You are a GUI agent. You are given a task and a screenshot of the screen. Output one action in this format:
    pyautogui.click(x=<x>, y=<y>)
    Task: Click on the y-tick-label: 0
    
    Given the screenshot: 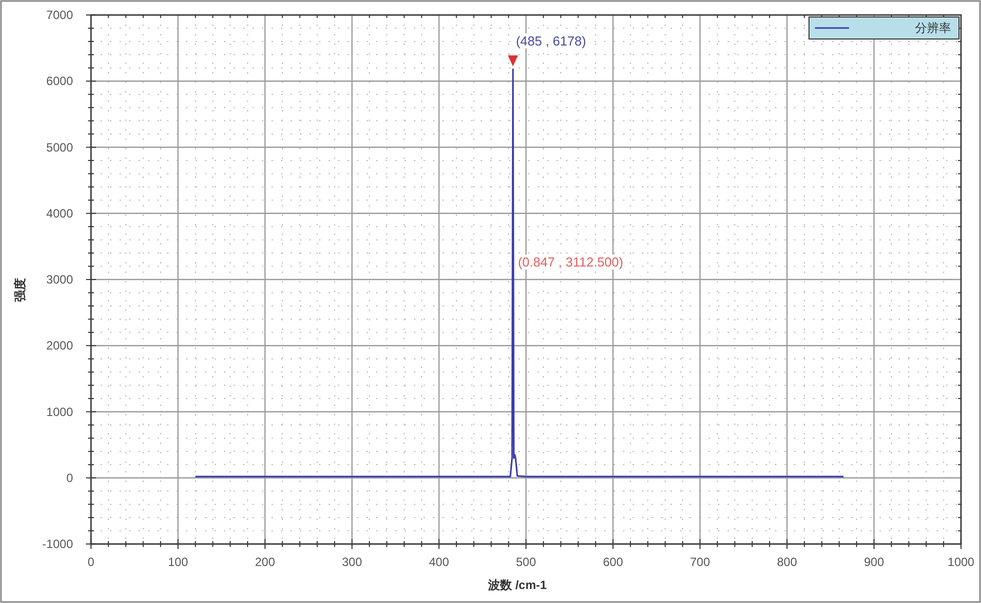 What is the action you would take?
    pyautogui.click(x=70, y=477)
    